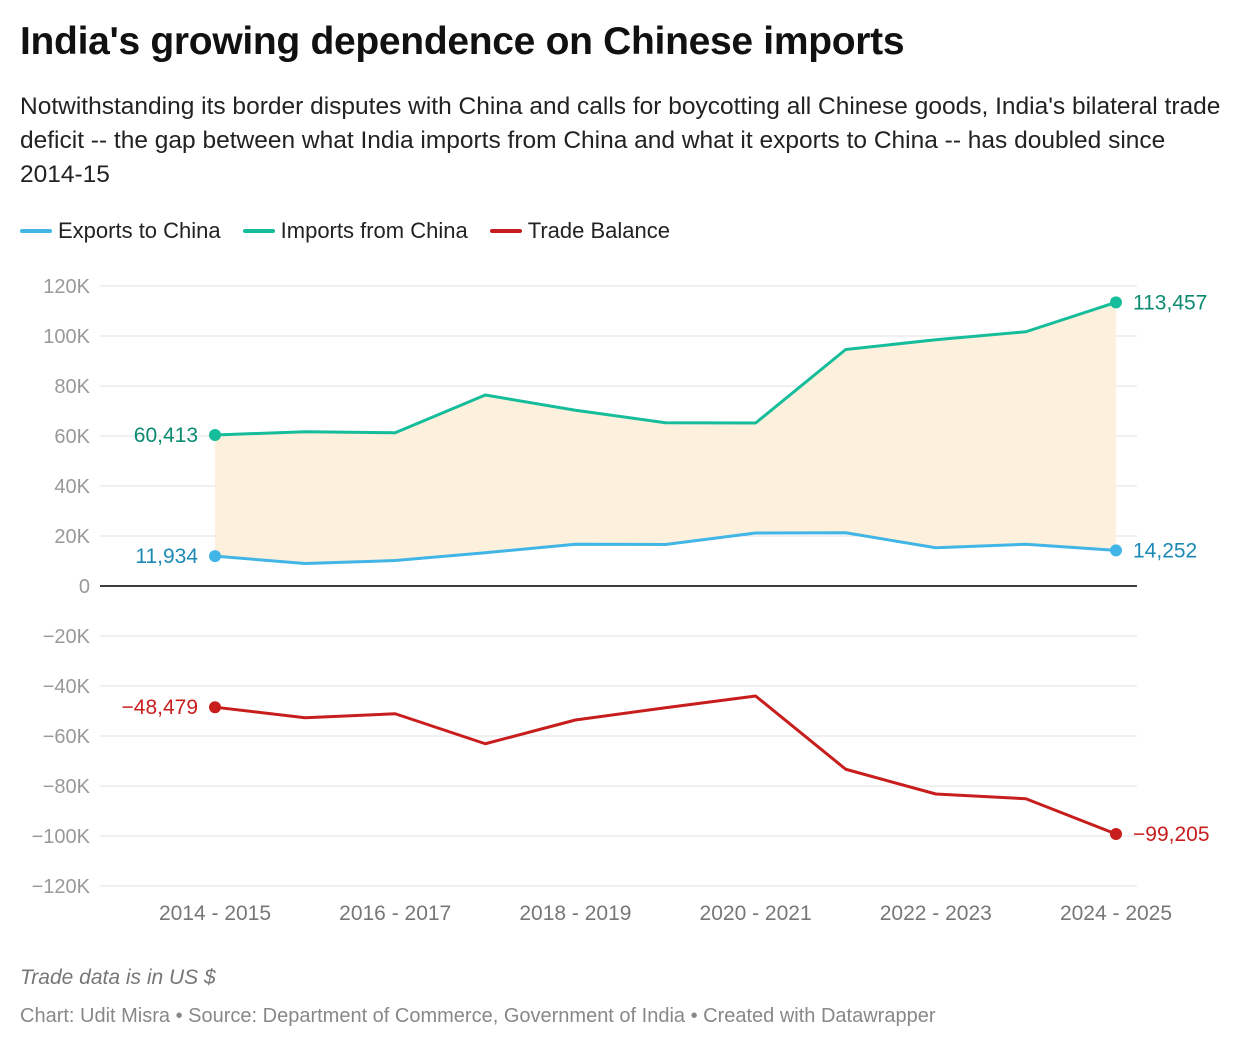  What do you see at coordinates (665, 368) in the screenshot?
I see `series-line-imports-from-china` at bounding box center [665, 368].